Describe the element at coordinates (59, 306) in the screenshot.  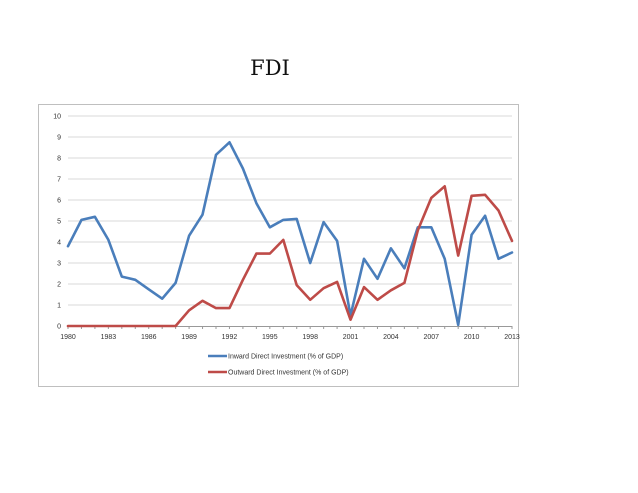
I see `y-tick-label: 1` at that location.